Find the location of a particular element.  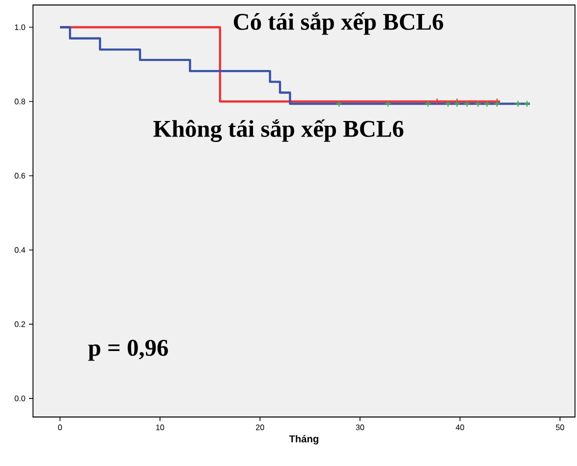

series-label: Có tái sắp xếp BCL6 is located at coordinates (339, 23).